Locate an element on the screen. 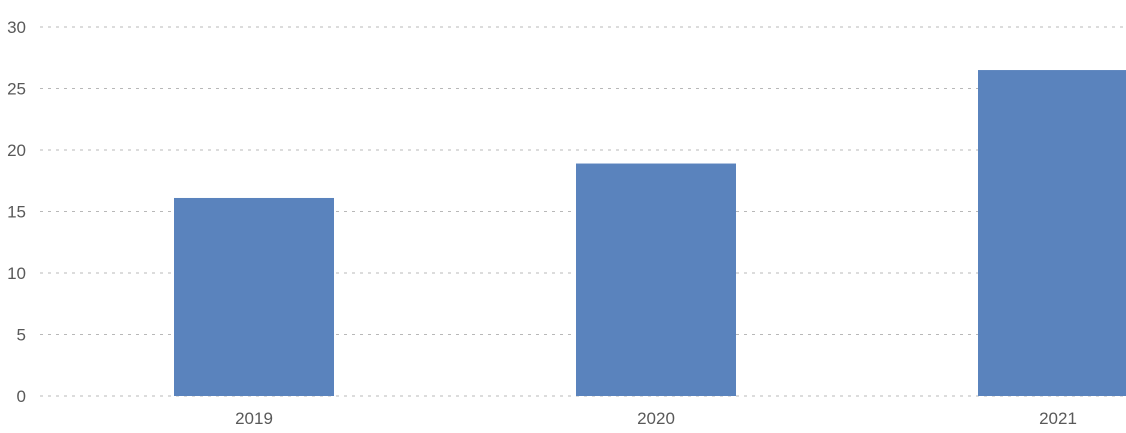 The image size is (1126, 433). bar-2019 is located at coordinates (254, 296).